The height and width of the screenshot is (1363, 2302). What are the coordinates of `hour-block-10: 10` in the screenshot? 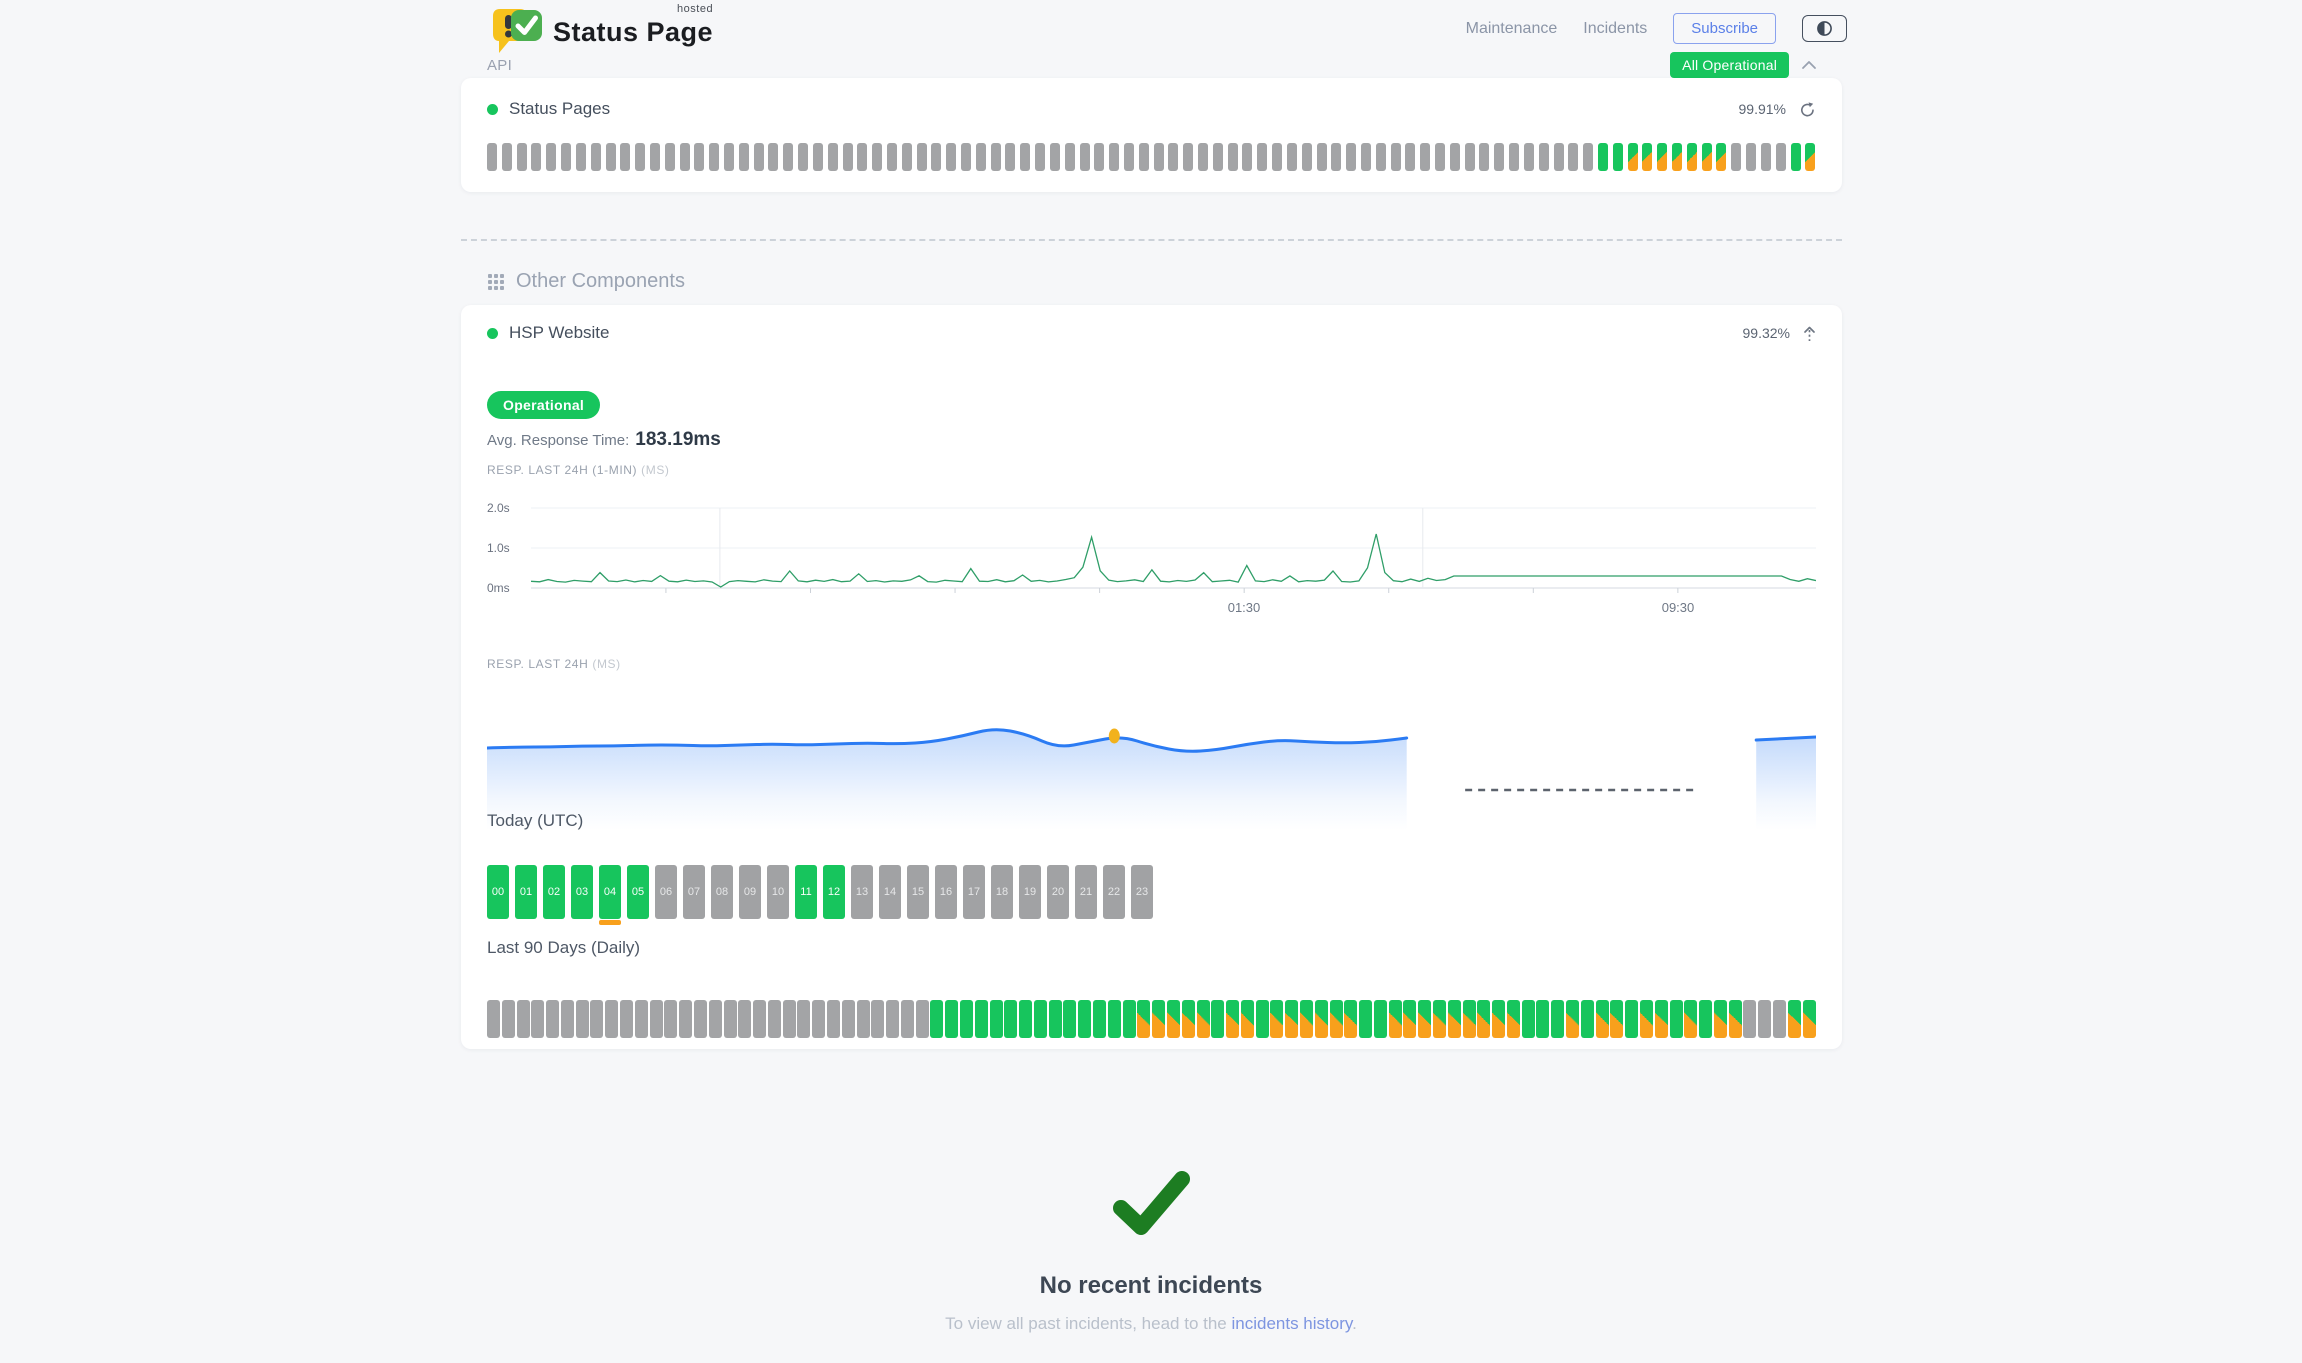 It's located at (778, 892).